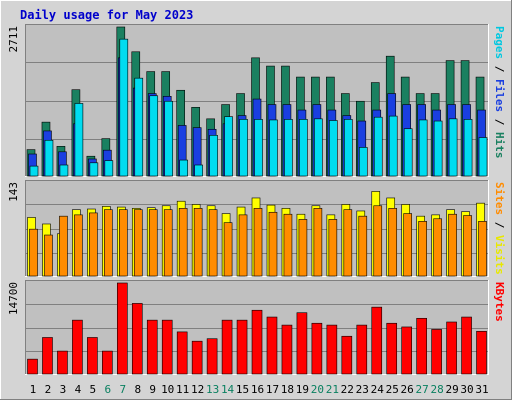 The height and width of the screenshot is (400, 512). What do you see at coordinates (499, 95) in the screenshot?
I see `legend-part: Files` at bounding box center [499, 95].